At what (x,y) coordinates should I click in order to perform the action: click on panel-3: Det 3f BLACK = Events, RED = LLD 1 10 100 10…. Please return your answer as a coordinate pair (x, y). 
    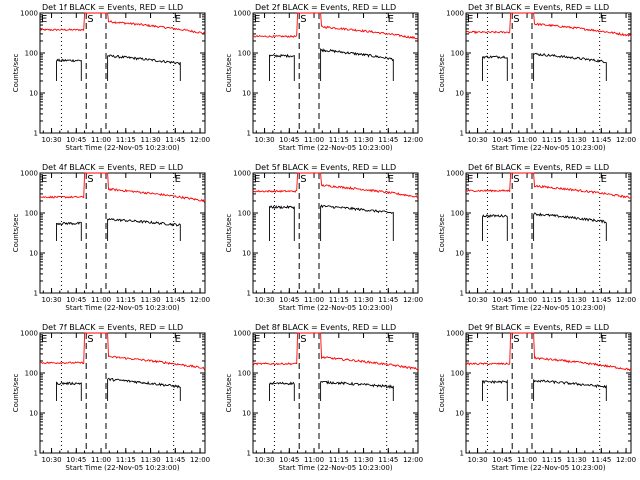
    Looking at the image, I should click on (537, 77).